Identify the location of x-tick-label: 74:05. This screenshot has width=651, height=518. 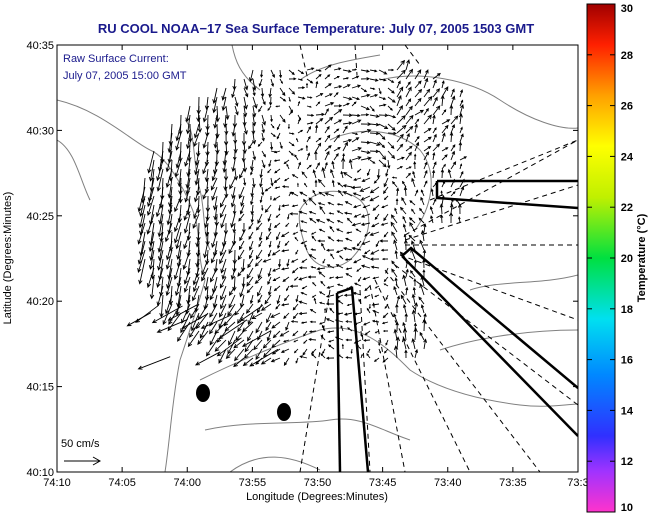
(122, 483).